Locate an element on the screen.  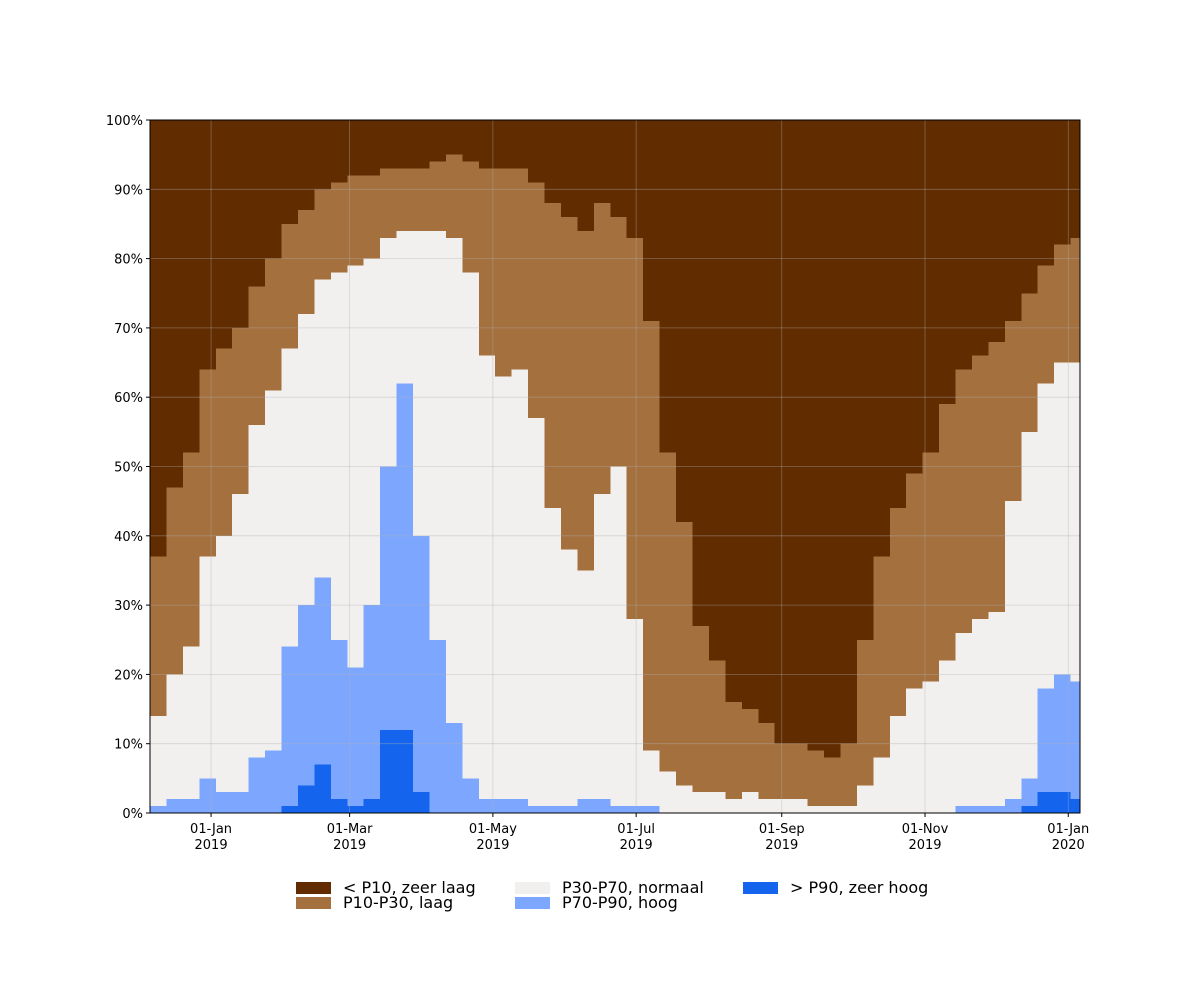
y-tick-label: 50% is located at coordinates (128, 468).